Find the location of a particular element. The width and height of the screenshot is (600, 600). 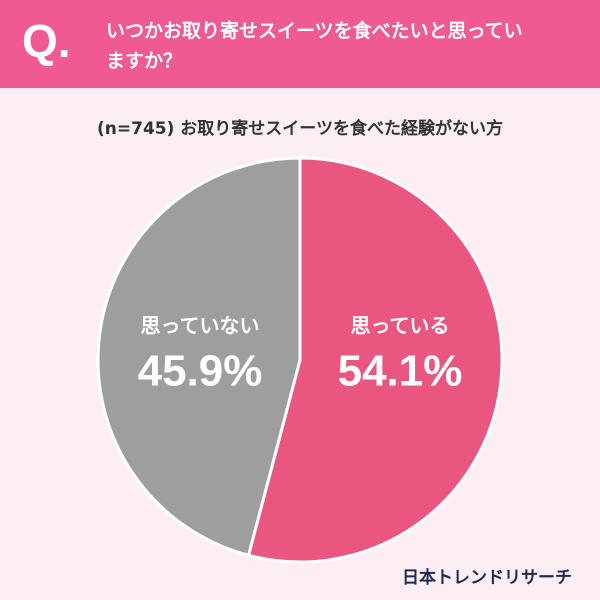

slice-category-label: 思っている is located at coordinates (400, 326).